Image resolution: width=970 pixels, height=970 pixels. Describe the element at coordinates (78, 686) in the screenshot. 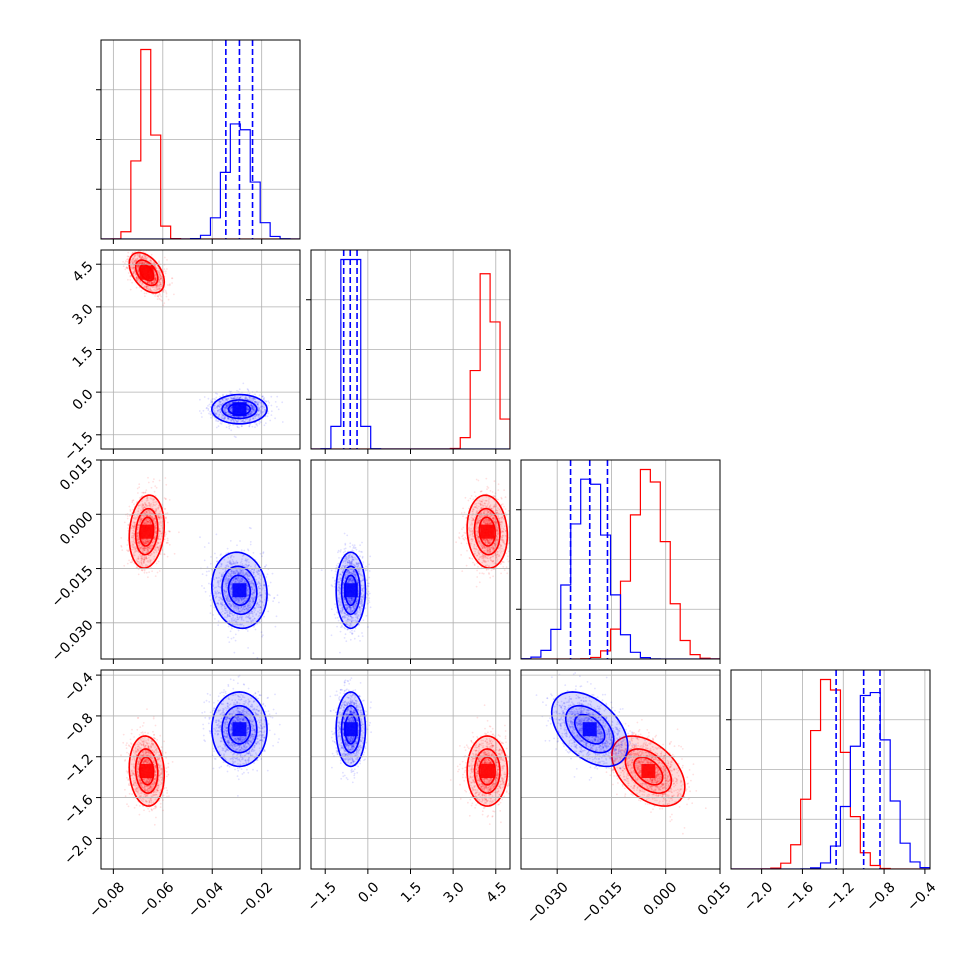

I see `y-tick-label: −0.4` at that location.